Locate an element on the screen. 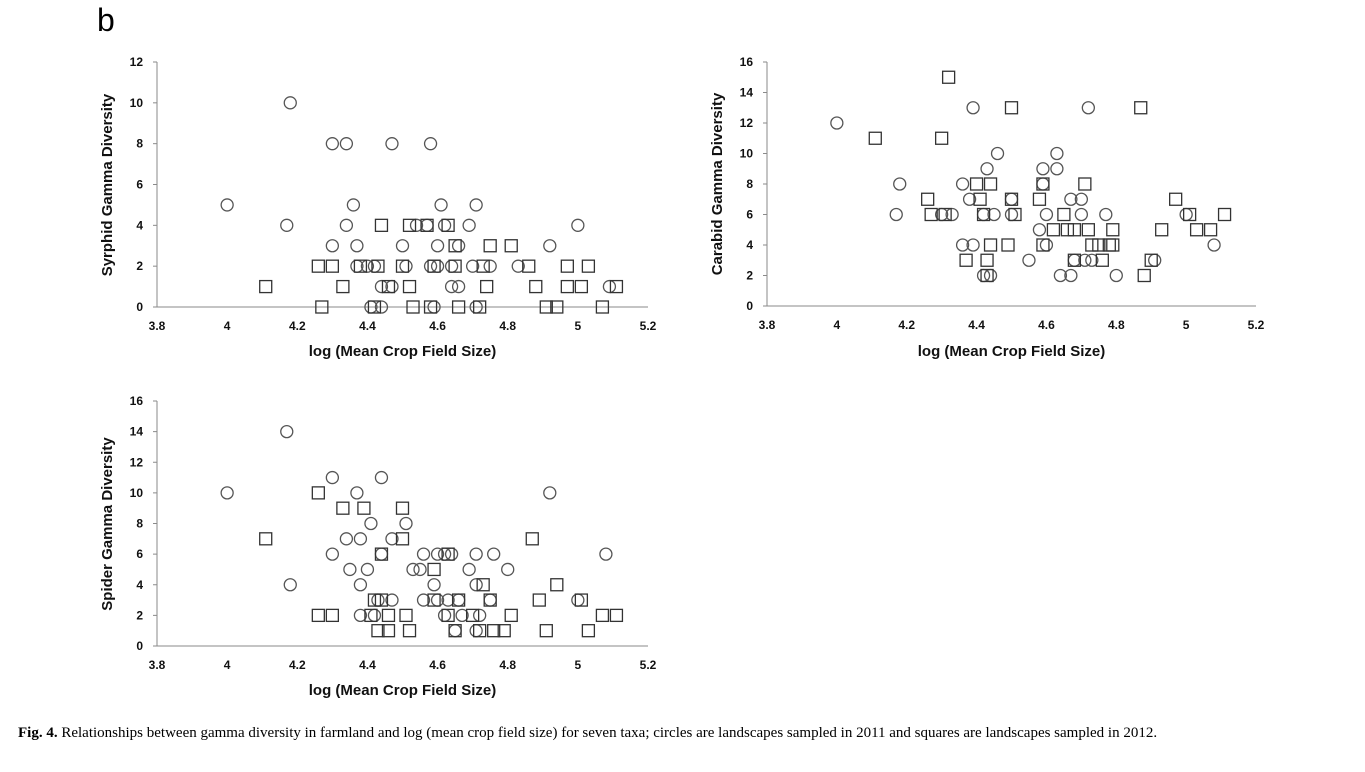  x-tick-label: 4.4 is located at coordinates (367, 326).